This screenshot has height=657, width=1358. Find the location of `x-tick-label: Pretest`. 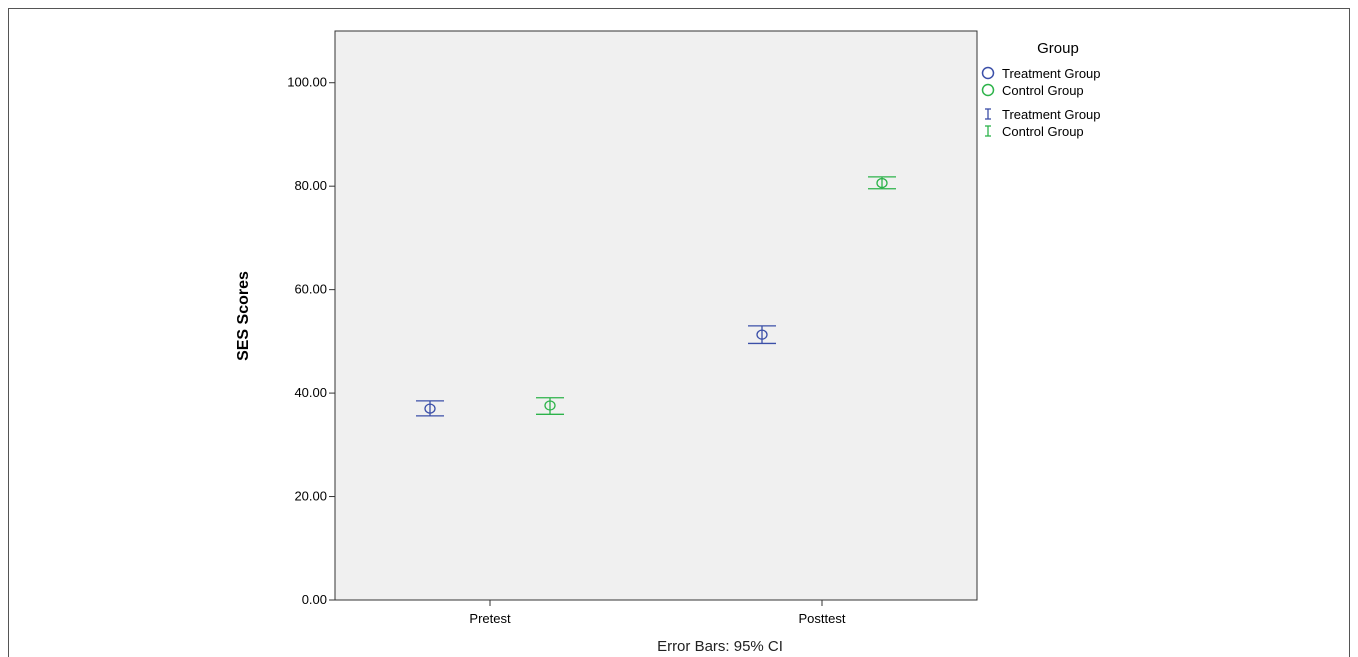

x-tick-label: Pretest is located at coordinates (490, 618).